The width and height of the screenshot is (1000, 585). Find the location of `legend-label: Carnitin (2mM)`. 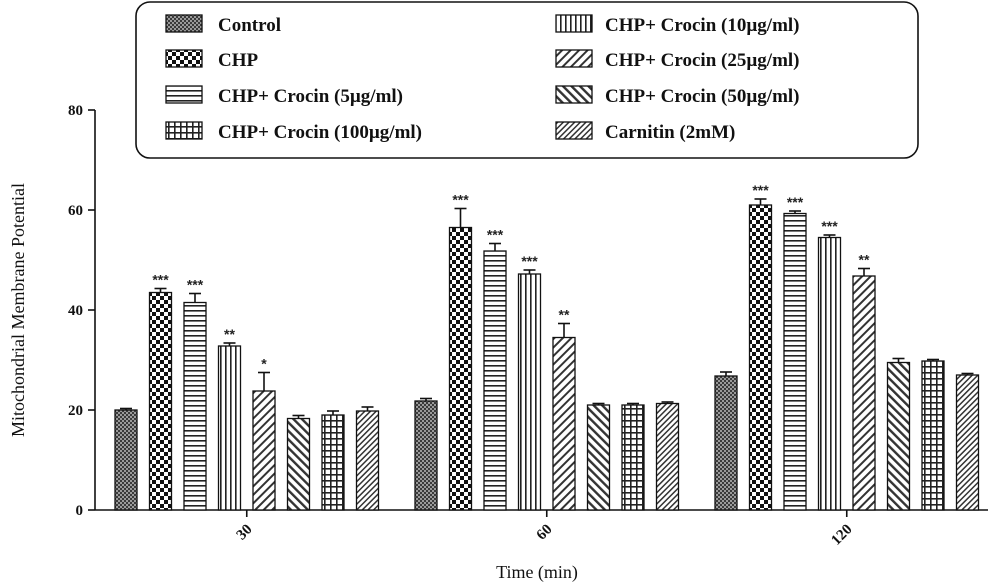

legend-label: Carnitin (2mM) is located at coordinates (670, 132).